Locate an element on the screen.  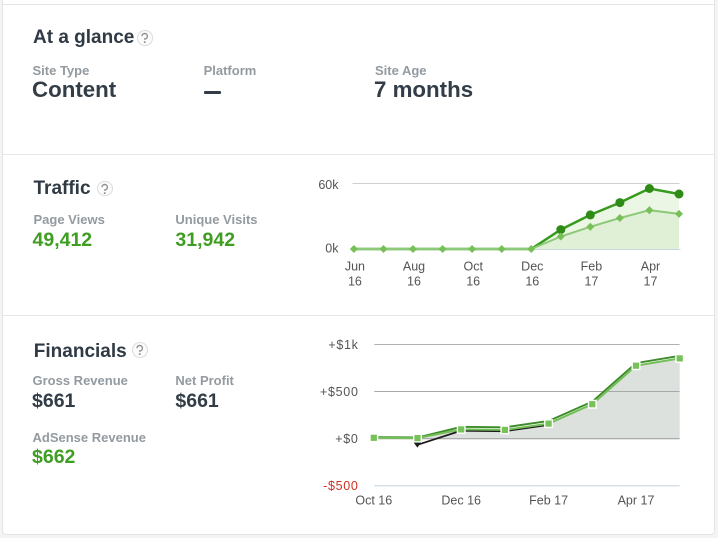
svg-text: +$500 is located at coordinates (339, 392).